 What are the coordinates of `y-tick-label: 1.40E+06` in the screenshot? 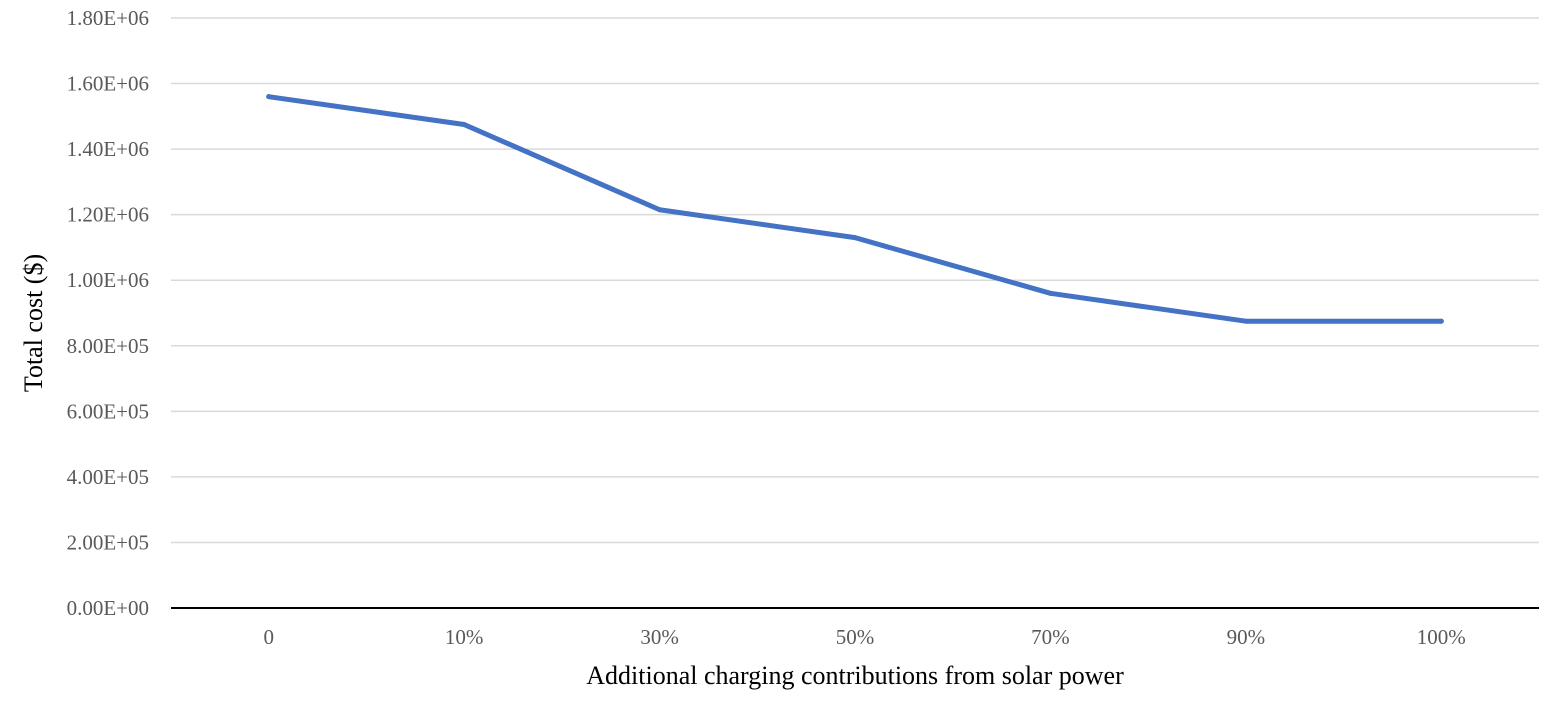 It's located at (108, 149).